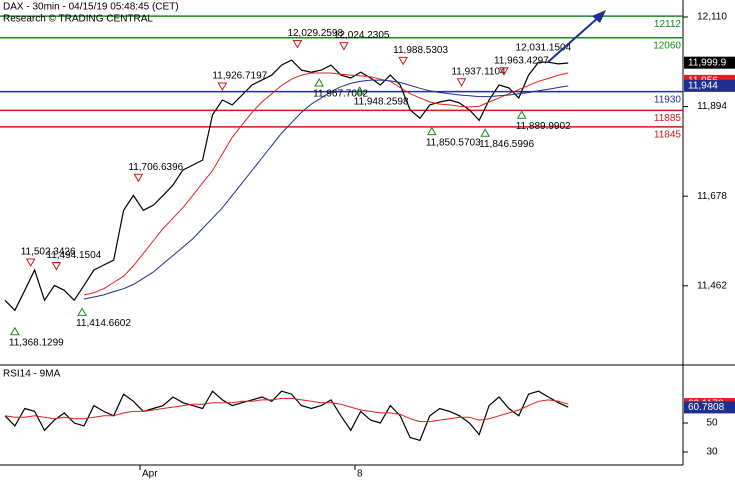  What do you see at coordinates (712, 285) in the screenshot?
I see `y-tick-label: 11,462` at bounding box center [712, 285].